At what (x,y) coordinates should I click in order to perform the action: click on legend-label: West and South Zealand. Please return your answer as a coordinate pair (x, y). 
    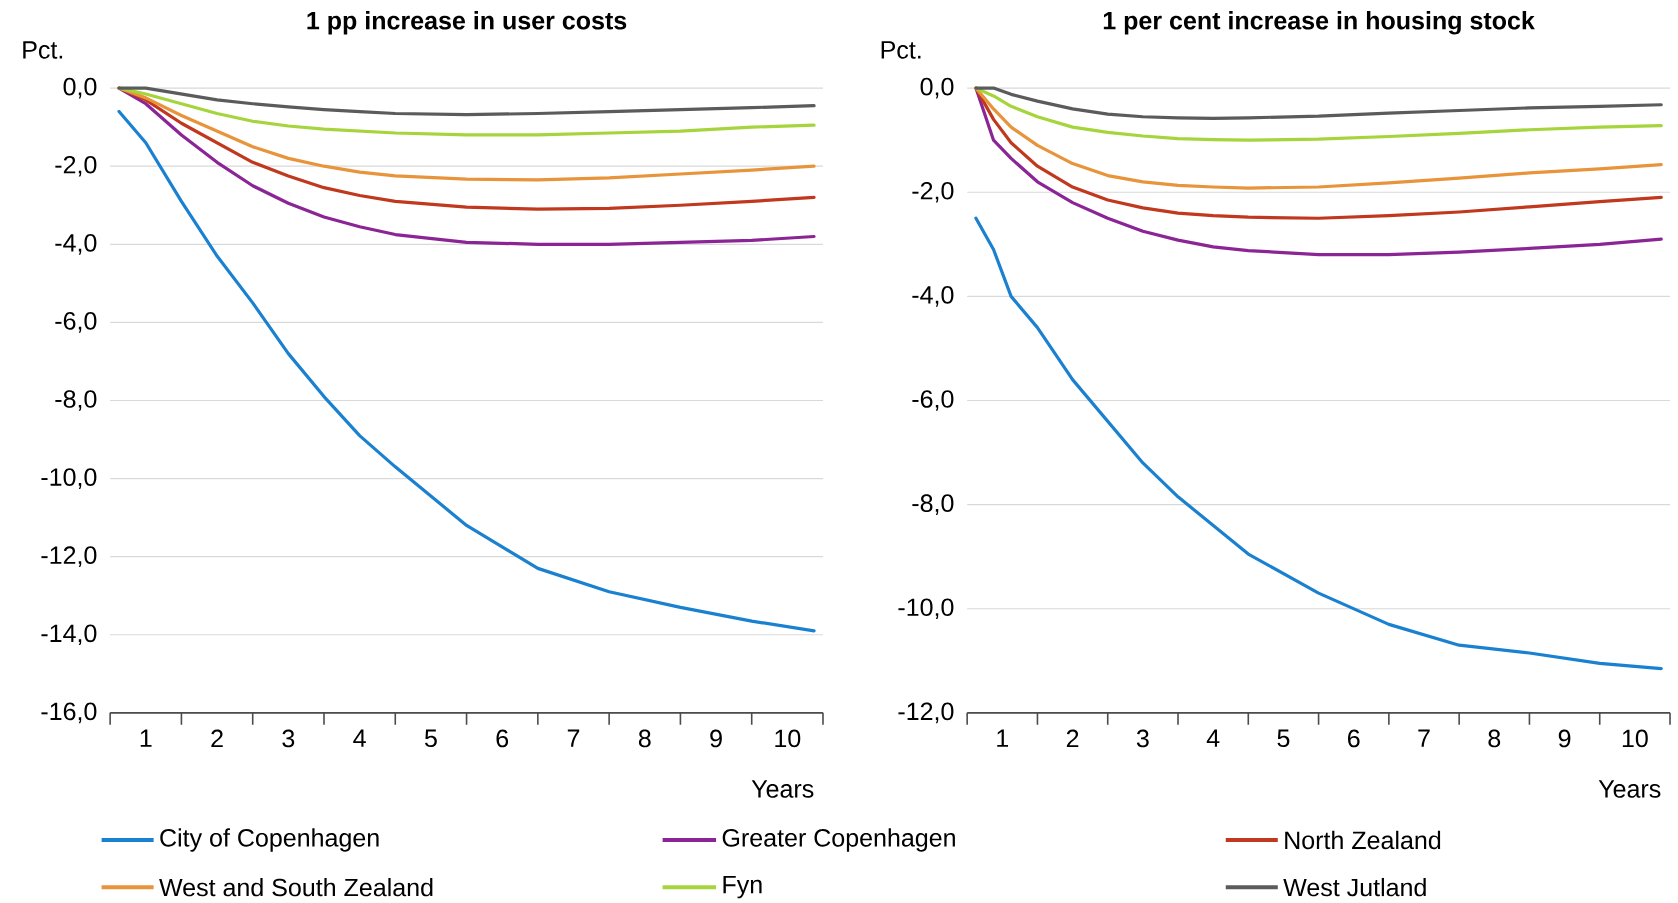
    Looking at the image, I should click on (296, 887).